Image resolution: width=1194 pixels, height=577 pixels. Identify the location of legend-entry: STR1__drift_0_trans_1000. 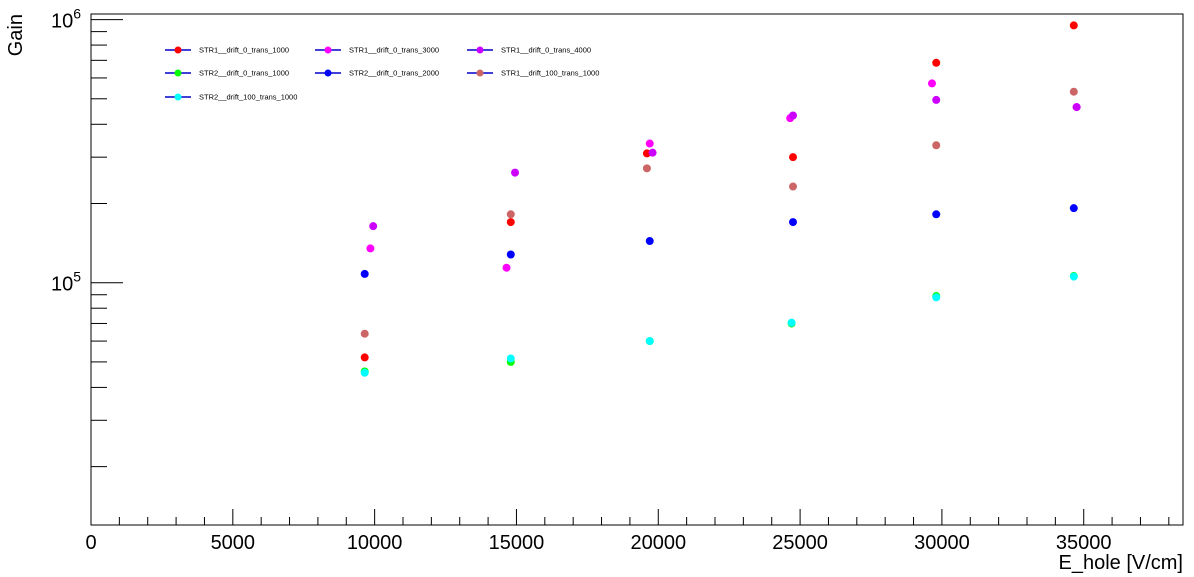
(227, 50).